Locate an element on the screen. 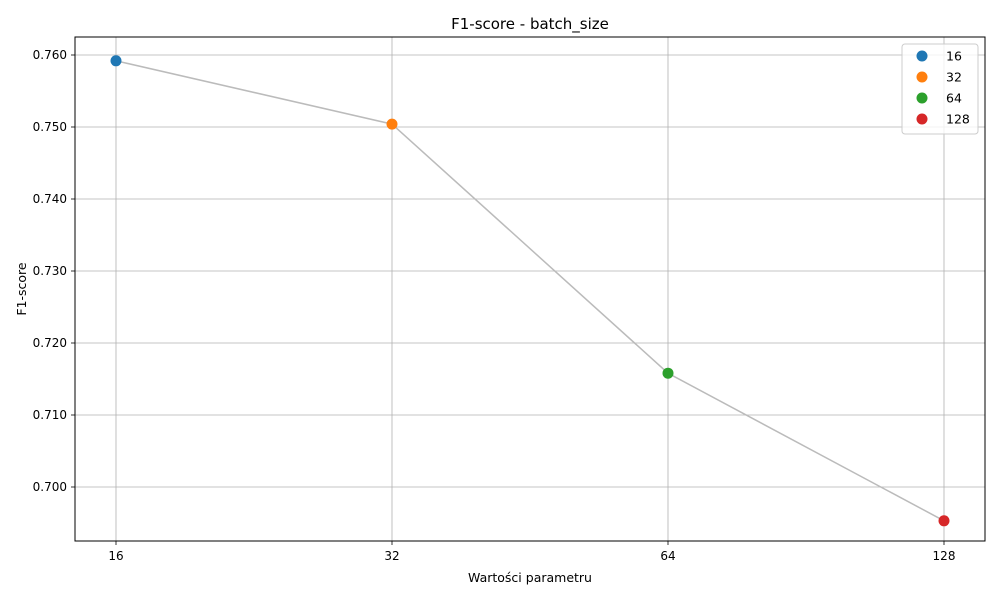 The image size is (1000, 600). legend: 16 32 64 128 is located at coordinates (940, 89).